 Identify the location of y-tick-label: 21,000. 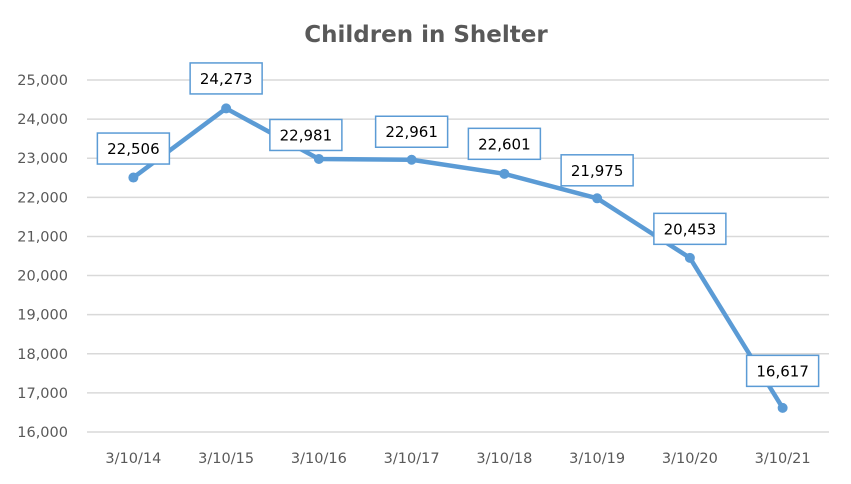
(42, 237).